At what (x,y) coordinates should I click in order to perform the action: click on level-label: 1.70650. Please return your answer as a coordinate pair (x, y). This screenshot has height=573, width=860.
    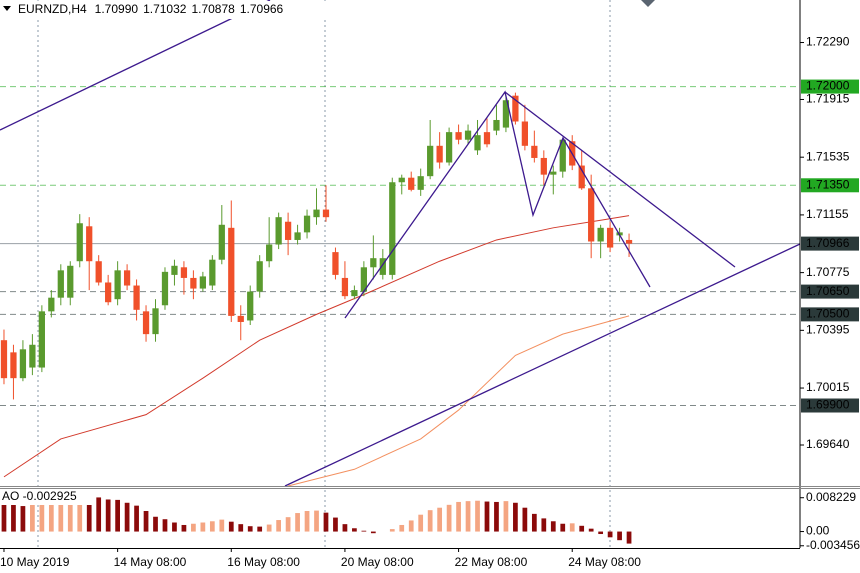
    Looking at the image, I should click on (828, 291).